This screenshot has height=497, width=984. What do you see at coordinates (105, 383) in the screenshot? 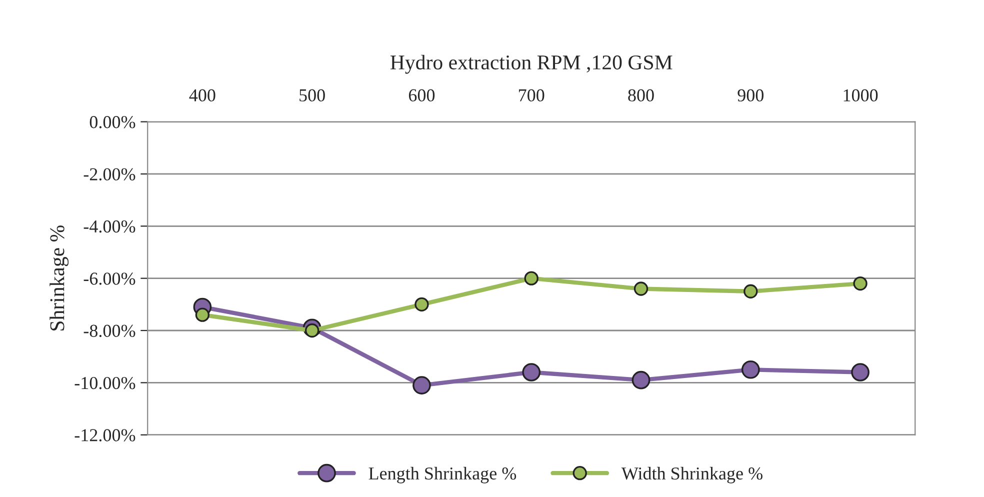
I see `y-tick-label: -10.00%` at bounding box center [105, 383].